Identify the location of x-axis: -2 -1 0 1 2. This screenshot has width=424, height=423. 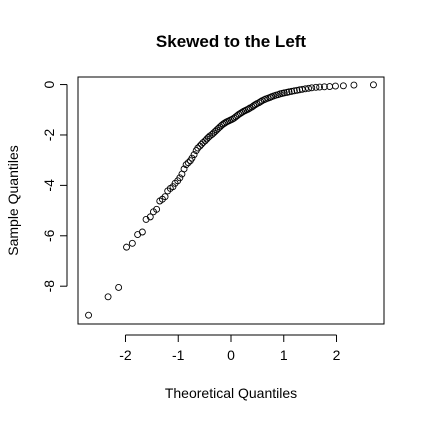
(230, 348).